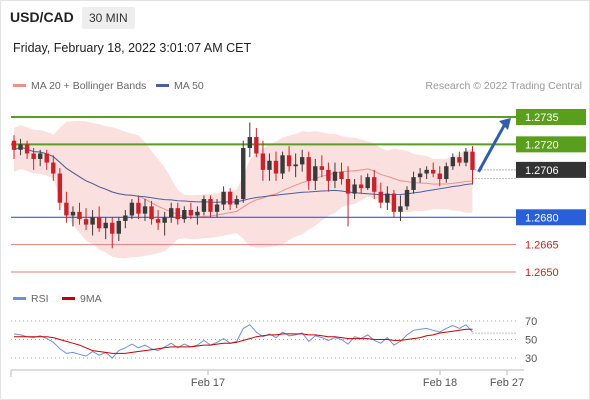 Image resolution: width=590 pixels, height=400 pixels. What do you see at coordinates (505, 124) in the screenshot?
I see `forecast-arrow-head` at bounding box center [505, 124].